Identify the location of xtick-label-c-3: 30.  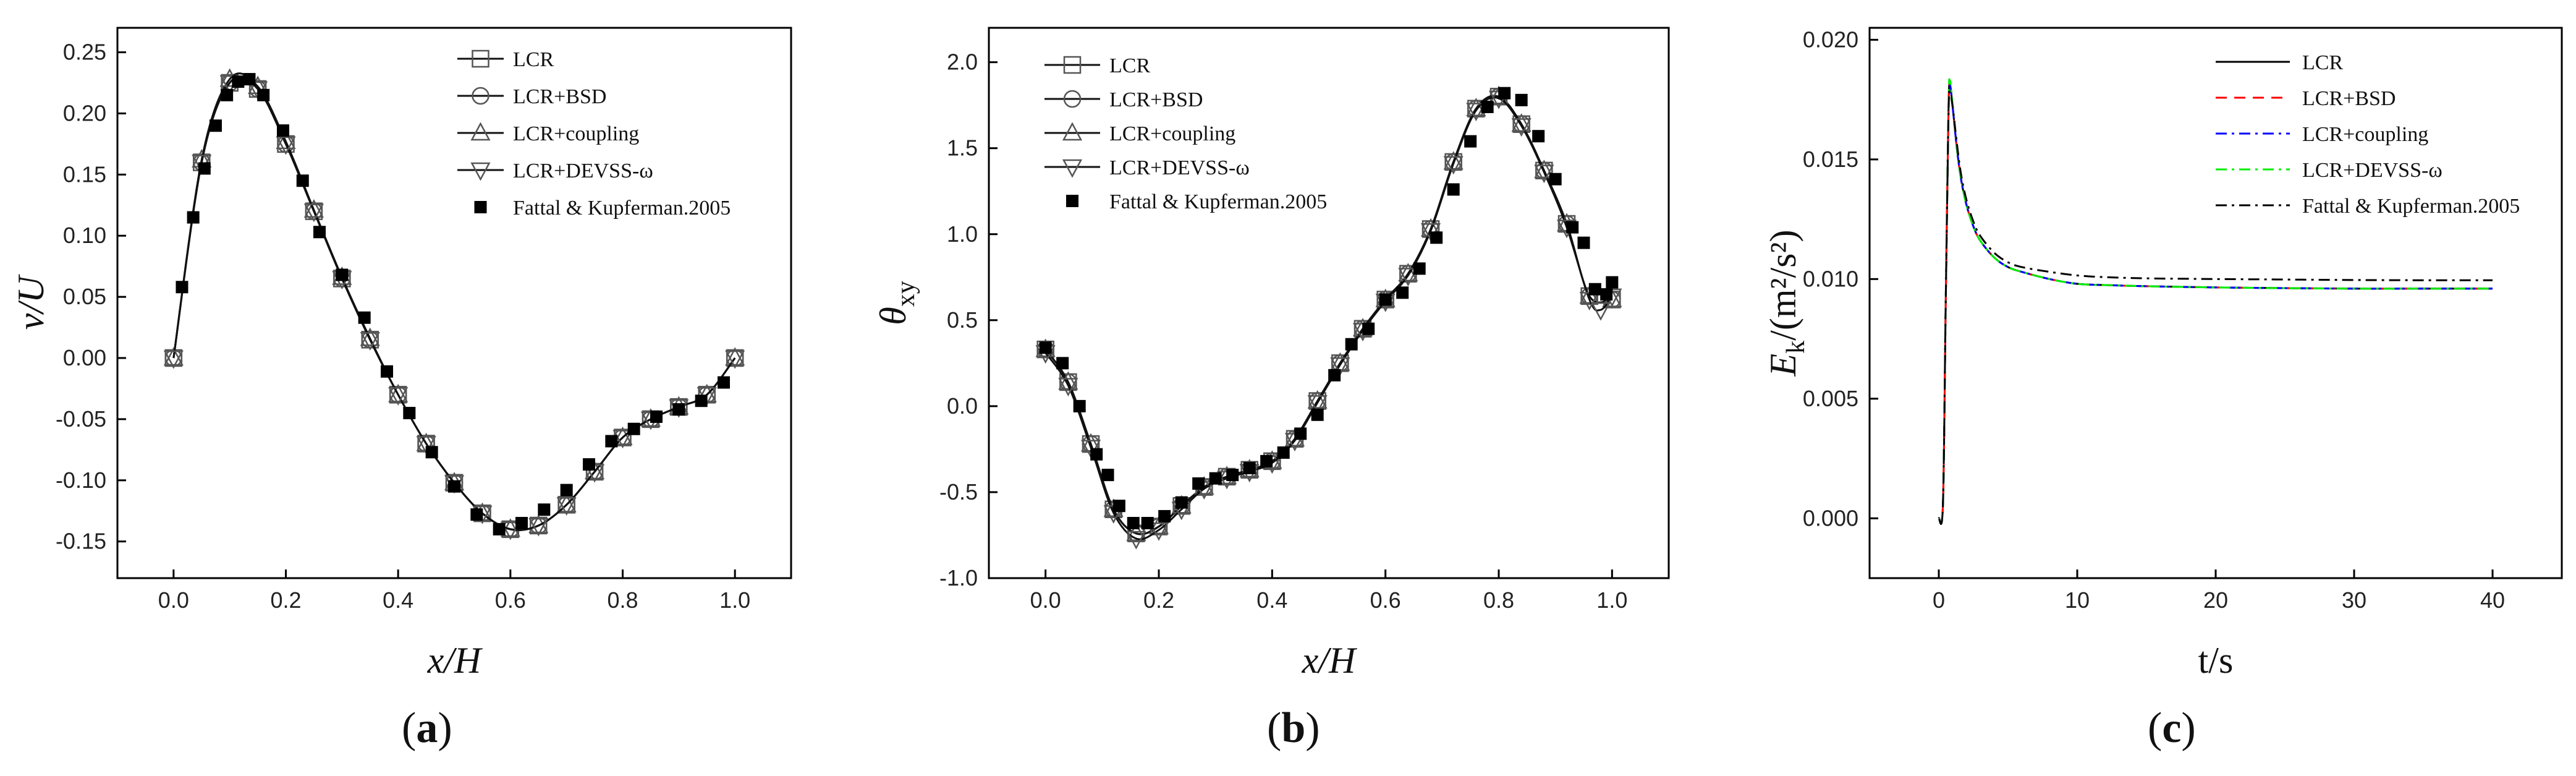
(2354, 600).